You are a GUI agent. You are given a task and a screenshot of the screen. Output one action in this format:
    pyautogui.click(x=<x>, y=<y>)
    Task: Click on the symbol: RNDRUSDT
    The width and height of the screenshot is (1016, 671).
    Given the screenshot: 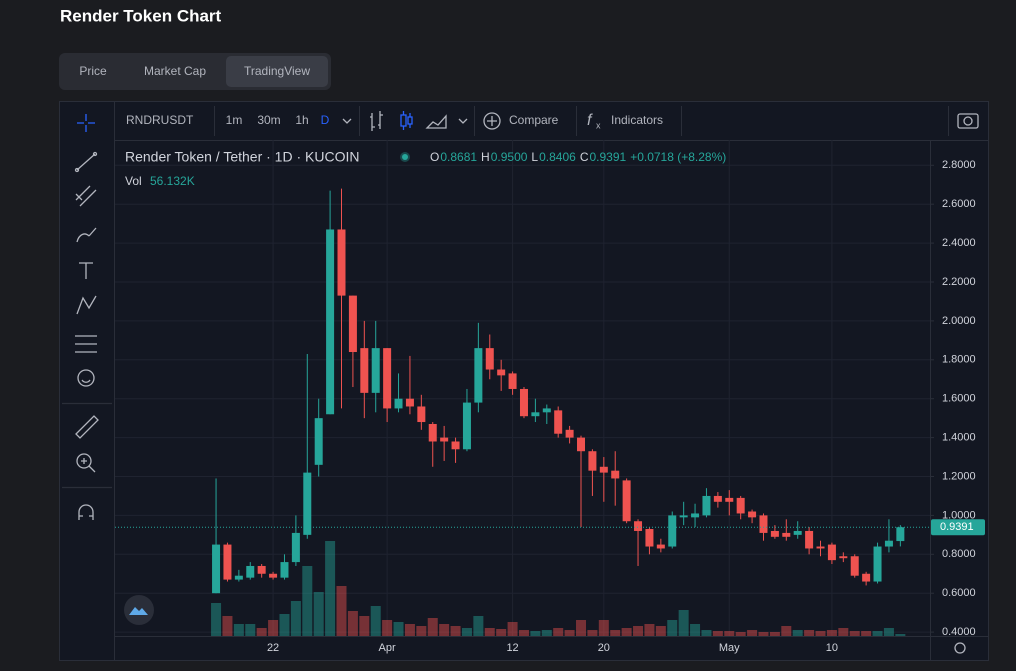 What is the action you would take?
    pyautogui.click(x=160, y=120)
    